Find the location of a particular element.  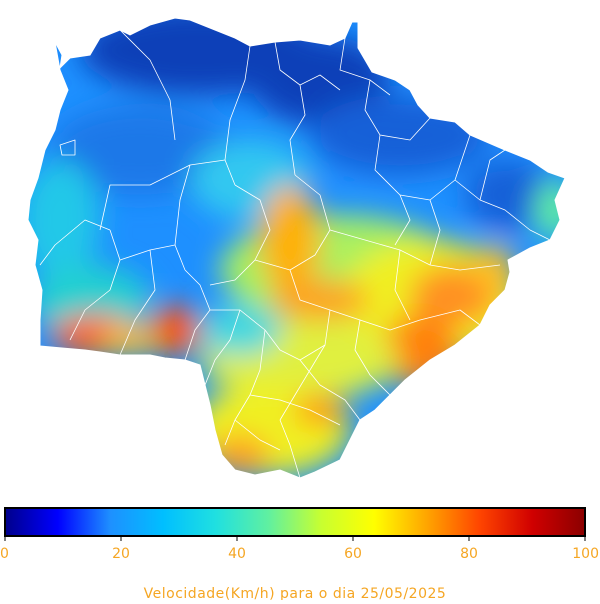

colorbar-caption: Velocidade(Km/h) para o dia 25/05/2025 is located at coordinates (295, 593).